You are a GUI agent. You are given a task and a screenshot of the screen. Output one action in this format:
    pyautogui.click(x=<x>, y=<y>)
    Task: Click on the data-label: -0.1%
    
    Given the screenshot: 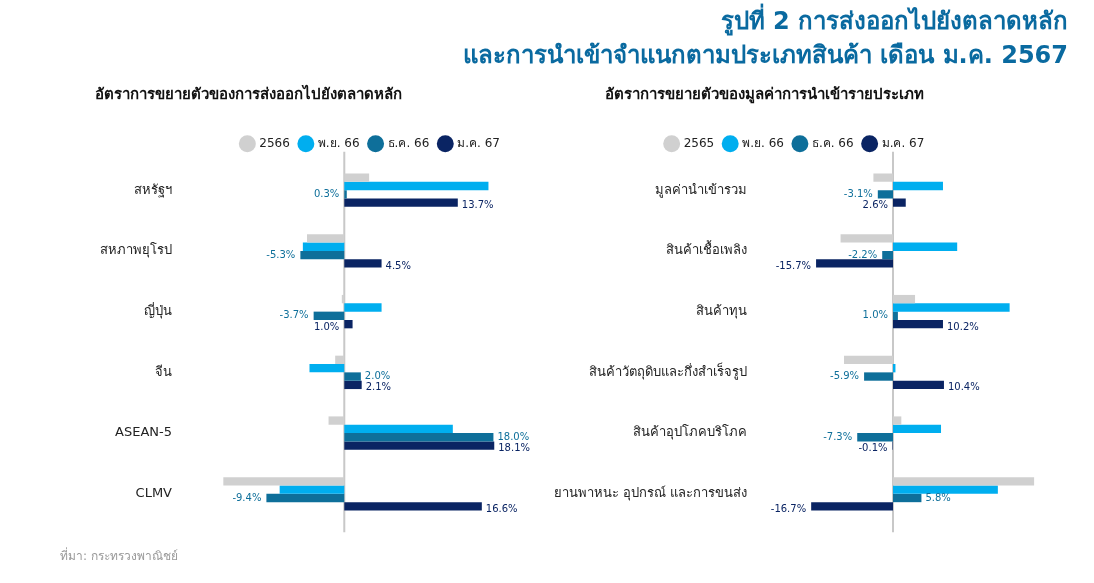 What is the action you would take?
    pyautogui.click(x=873, y=448)
    